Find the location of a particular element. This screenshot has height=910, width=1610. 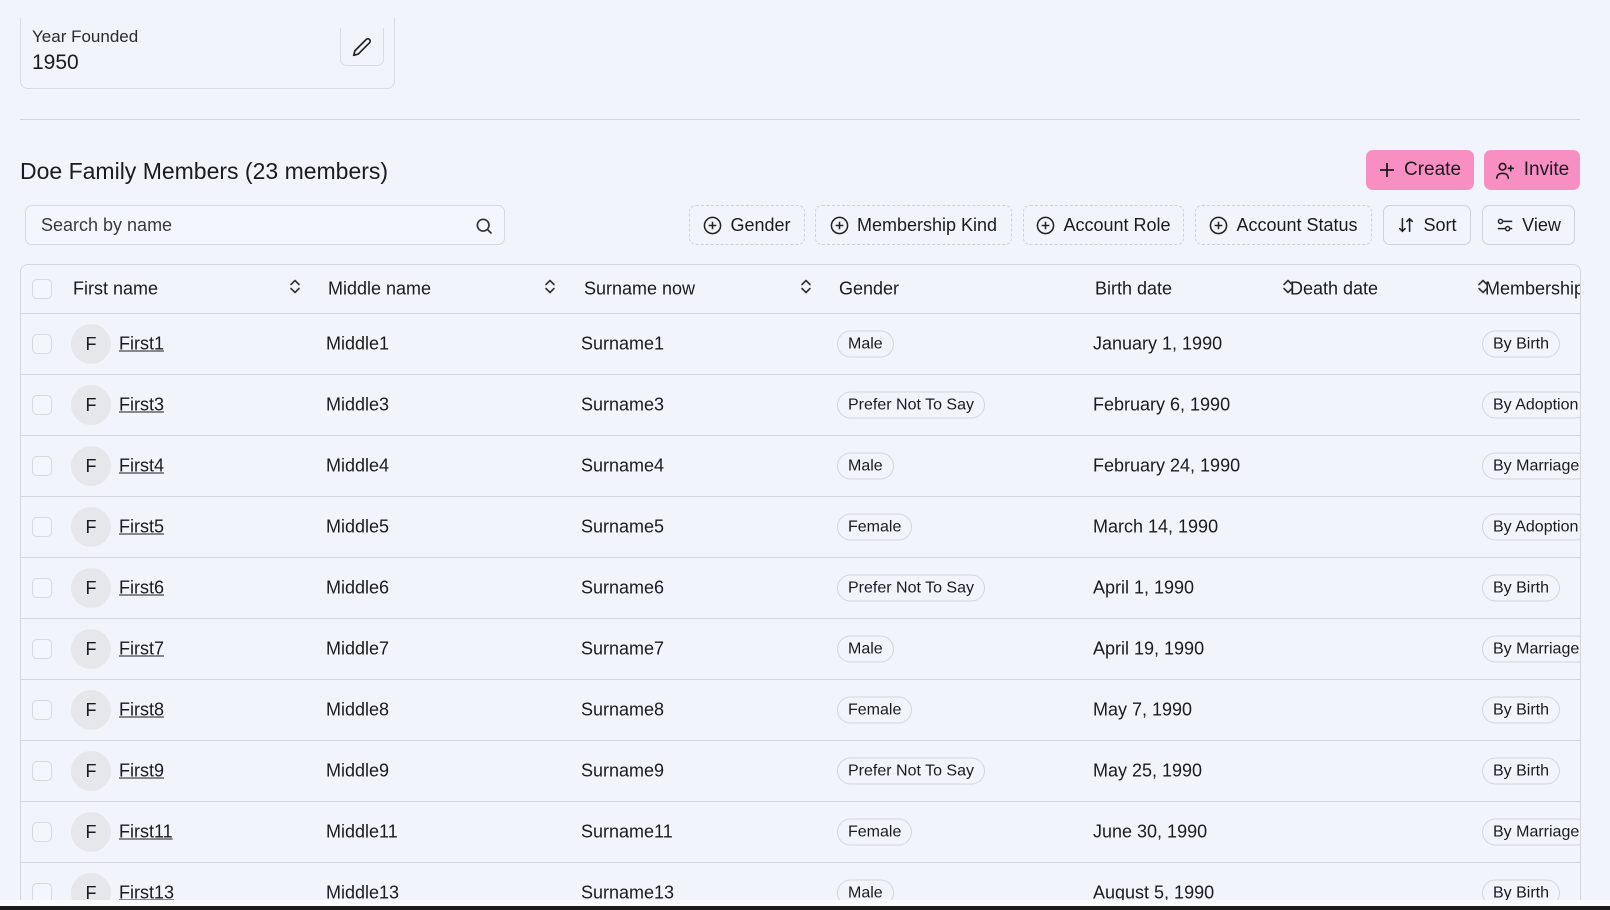

filter-gender-button: Gender is located at coordinates (747, 225).